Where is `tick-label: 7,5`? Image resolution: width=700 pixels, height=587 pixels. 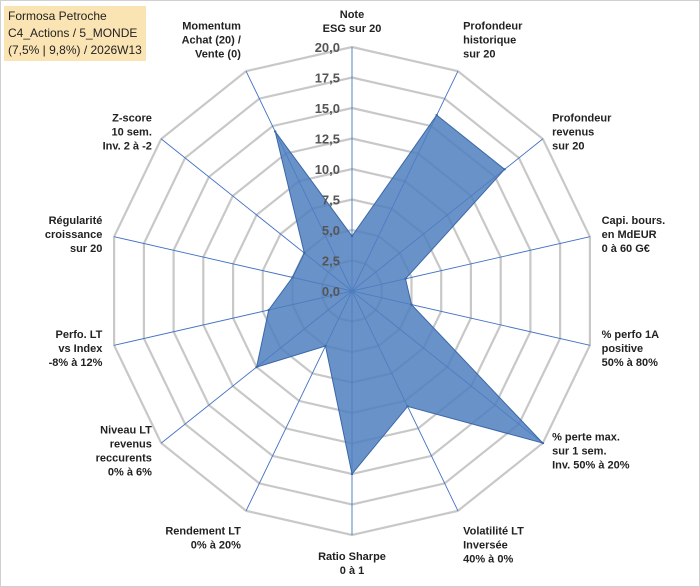 tick-label: 7,5 is located at coordinates (331, 200).